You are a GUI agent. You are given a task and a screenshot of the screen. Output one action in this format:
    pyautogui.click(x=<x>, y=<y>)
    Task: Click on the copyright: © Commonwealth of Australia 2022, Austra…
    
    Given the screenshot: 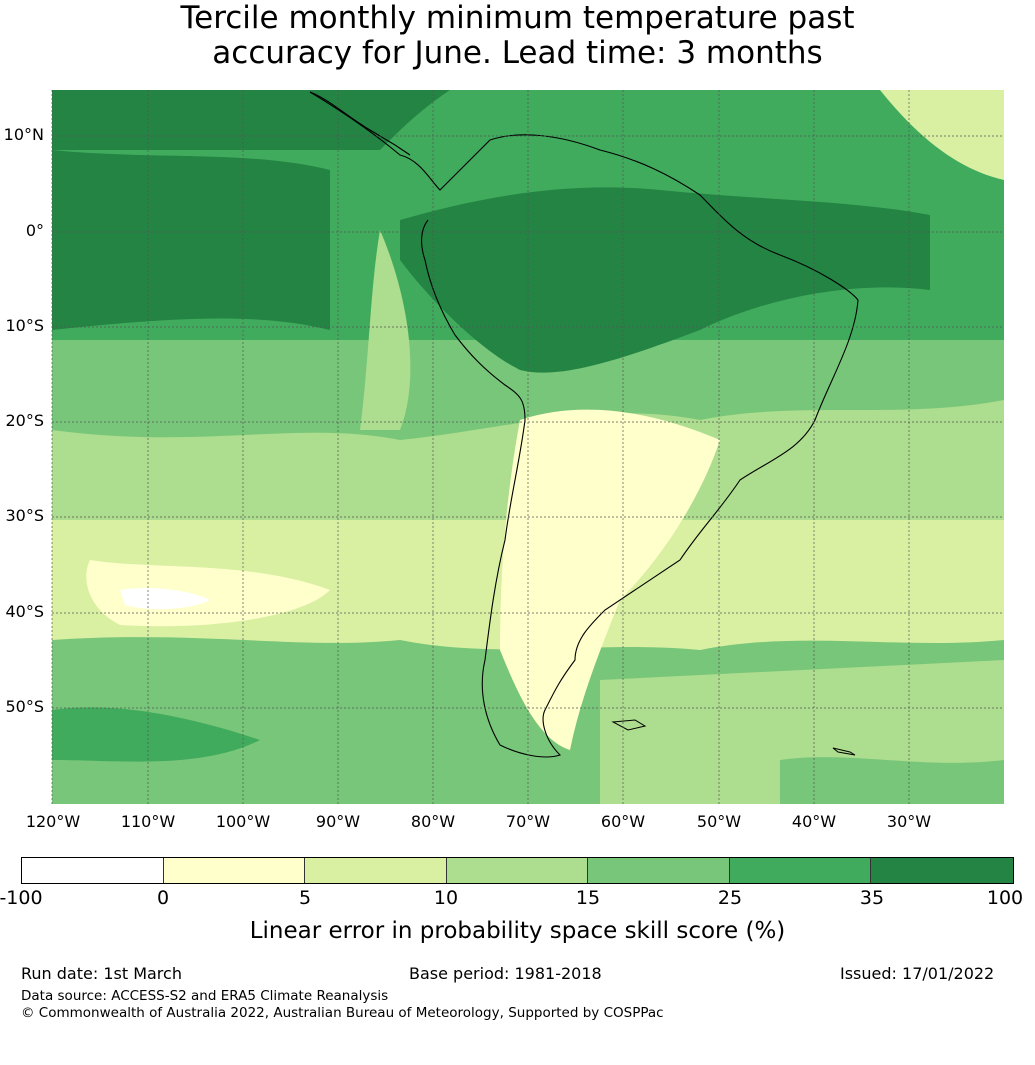 What is the action you would take?
    pyautogui.click(x=342, y=1013)
    